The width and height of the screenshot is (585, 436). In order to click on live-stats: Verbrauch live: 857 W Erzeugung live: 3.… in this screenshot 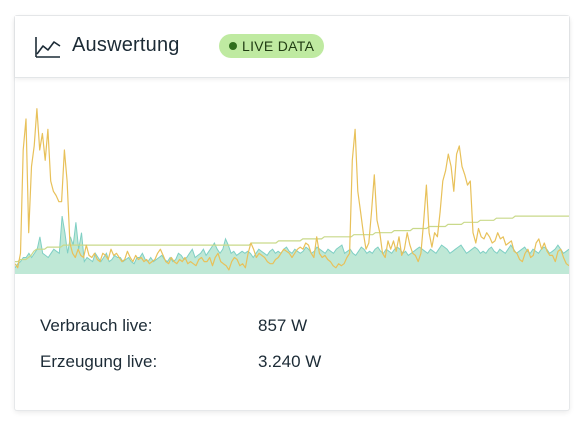, I will do `click(290, 352)`.